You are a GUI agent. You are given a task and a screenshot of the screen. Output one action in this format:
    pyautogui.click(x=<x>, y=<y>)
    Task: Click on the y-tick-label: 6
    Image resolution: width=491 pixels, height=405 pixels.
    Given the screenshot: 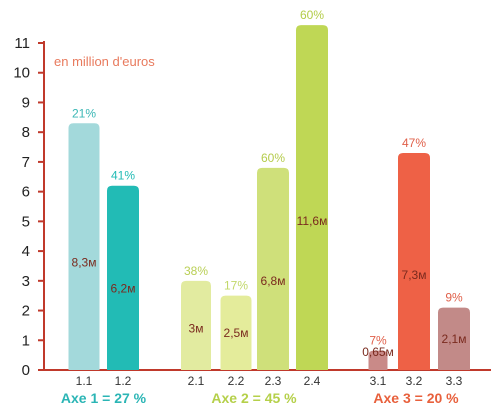 What is the action you would take?
    pyautogui.click(x=26, y=192)
    